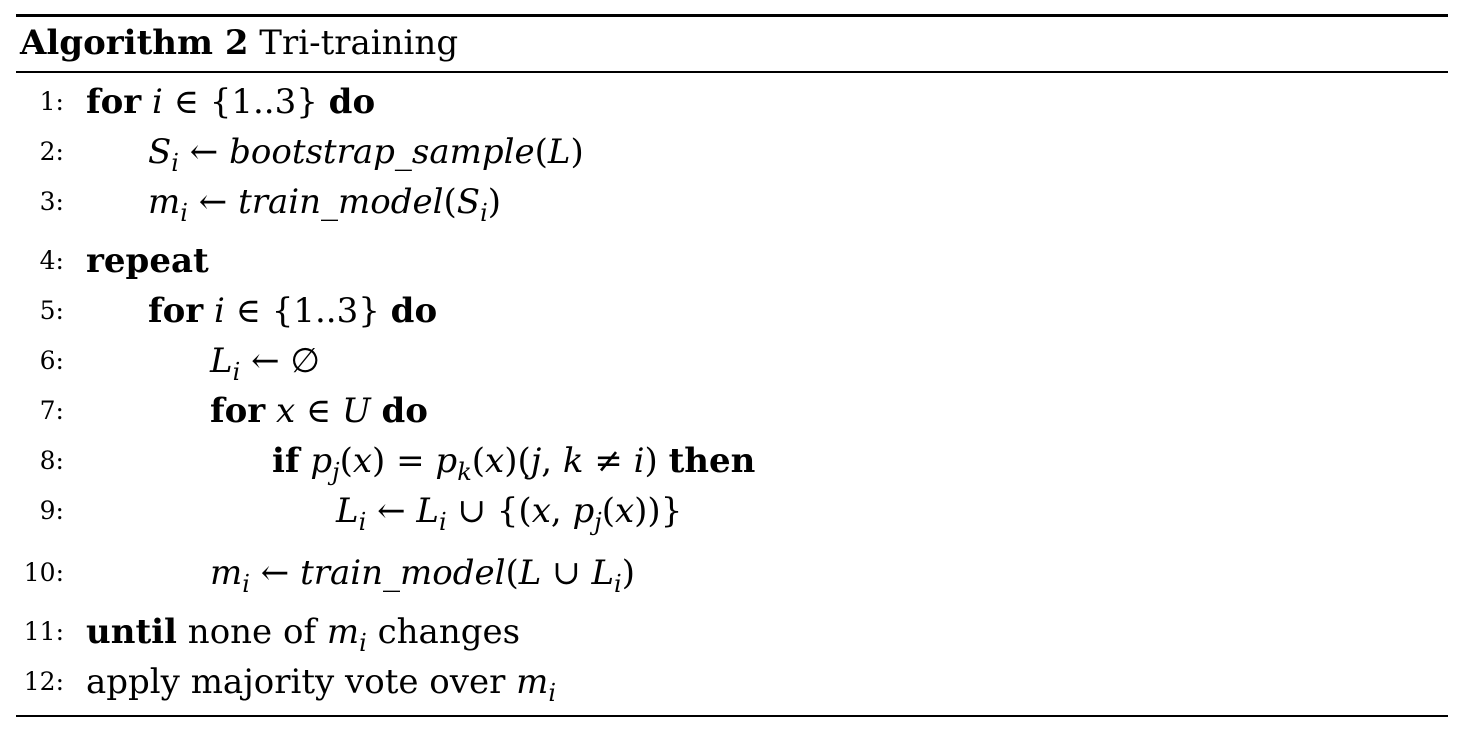 This screenshot has width=1457, height=738. What do you see at coordinates (305, 361) in the screenshot?
I see `symbol-empty: ∅` at bounding box center [305, 361].